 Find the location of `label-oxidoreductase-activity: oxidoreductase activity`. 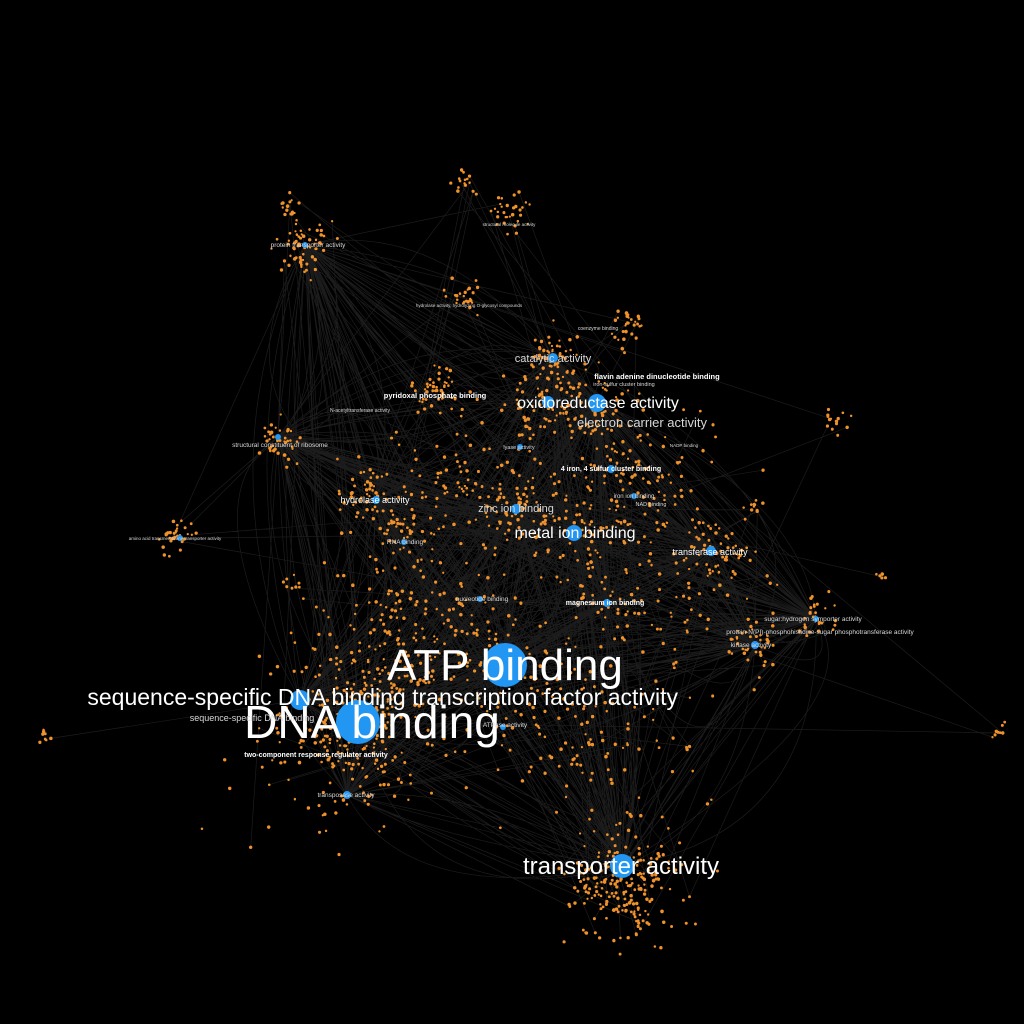

label-oxidoreductase-activity: oxidoreductase activity is located at coordinates (598, 403).